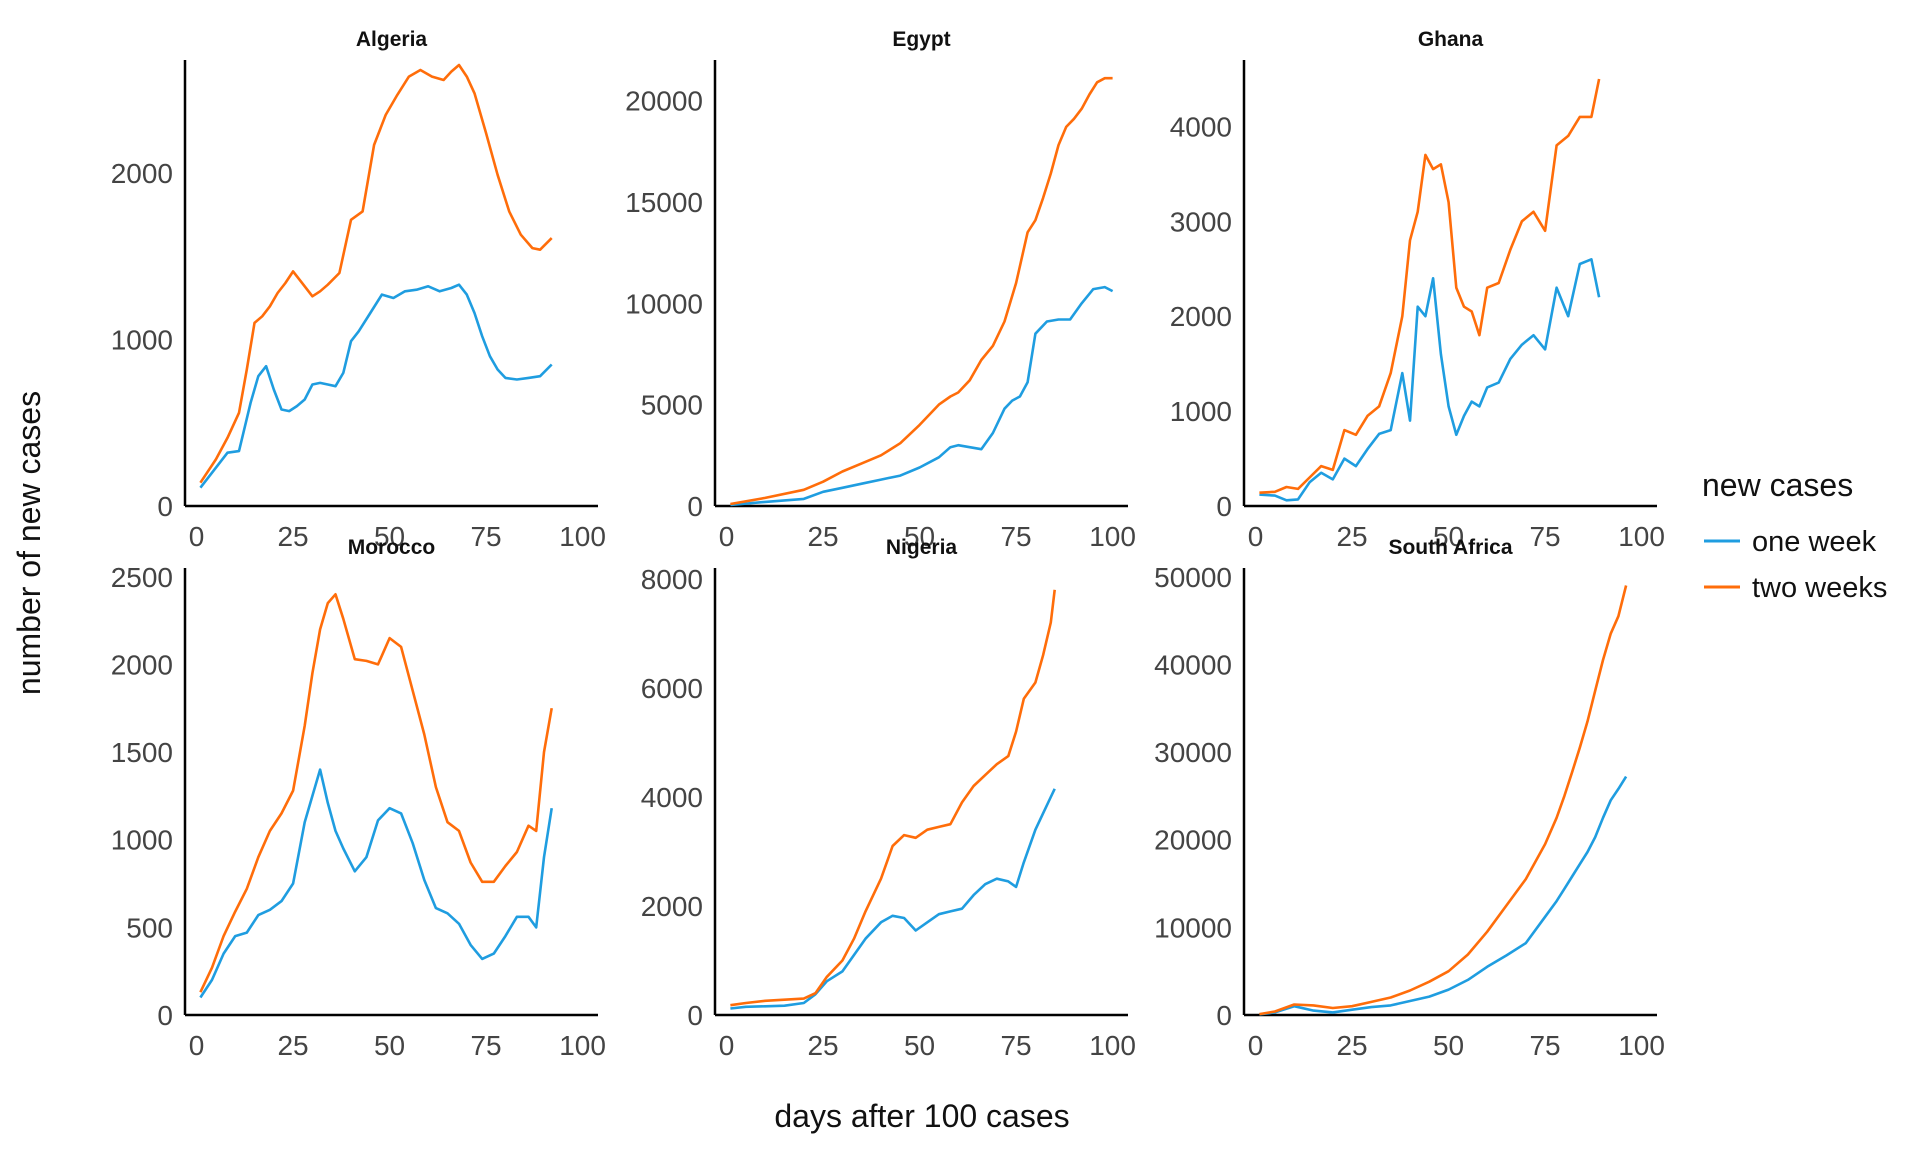 The height and width of the screenshot is (1152, 1920). Describe the element at coordinates (142, 752) in the screenshot. I see `y-tick-label: 1500` at that location.